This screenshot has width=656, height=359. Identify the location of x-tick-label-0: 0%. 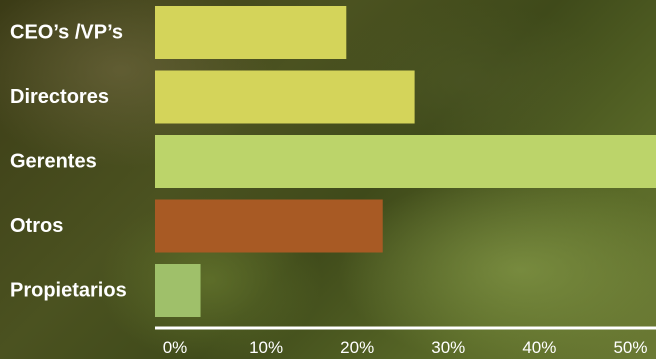
(175, 347).